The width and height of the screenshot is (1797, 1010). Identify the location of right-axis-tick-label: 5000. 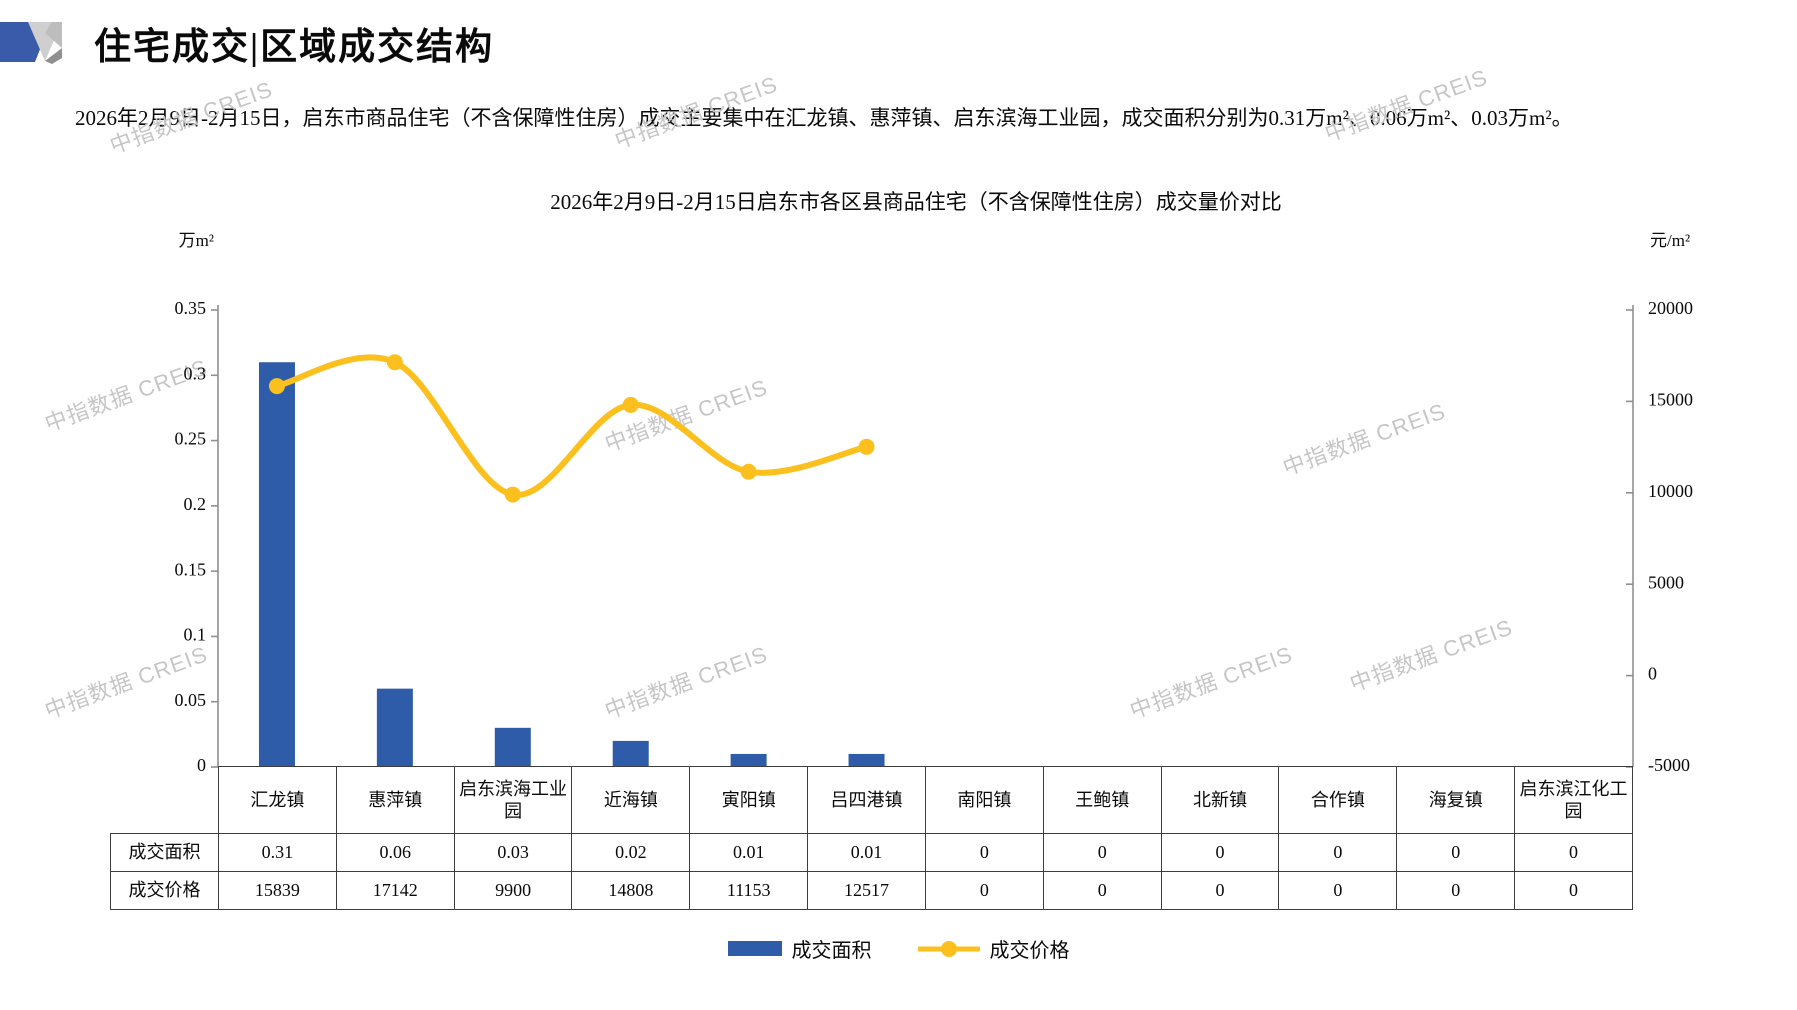
(1666, 582).